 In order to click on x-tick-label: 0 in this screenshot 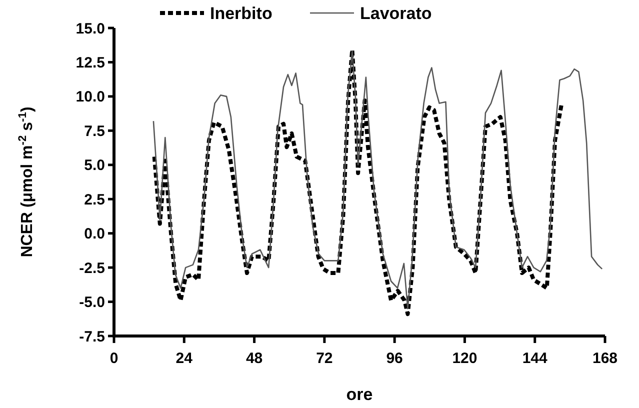, I will do `click(114, 358)`.